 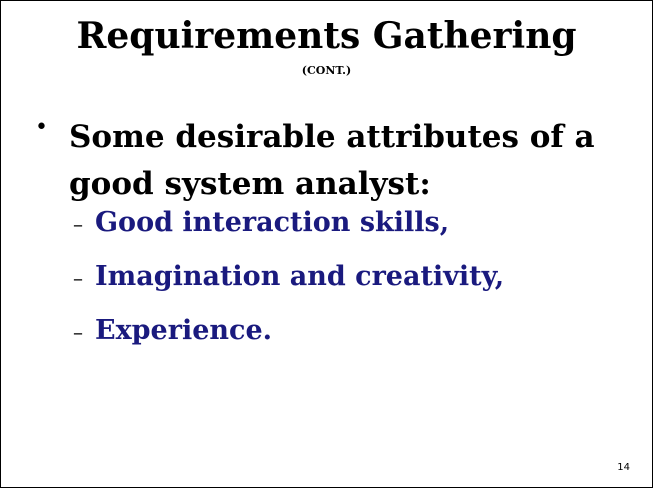 What do you see at coordinates (326, 36) in the screenshot?
I see `slide-title: Requirements Gathering` at bounding box center [326, 36].